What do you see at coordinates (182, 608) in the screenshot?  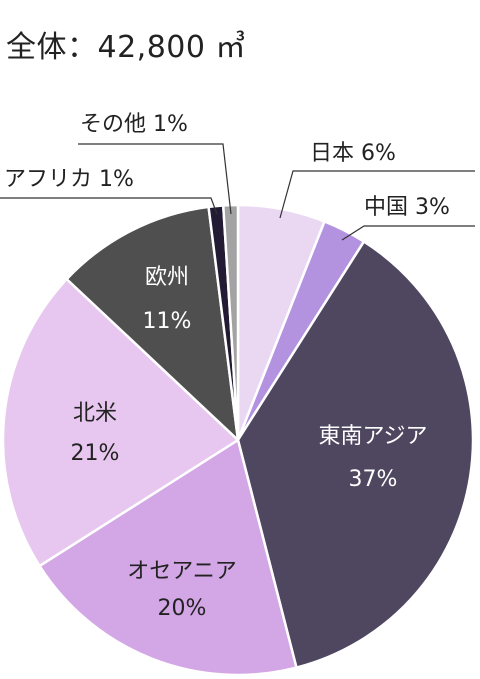 I see `slice-pct-4: 20%` at bounding box center [182, 608].